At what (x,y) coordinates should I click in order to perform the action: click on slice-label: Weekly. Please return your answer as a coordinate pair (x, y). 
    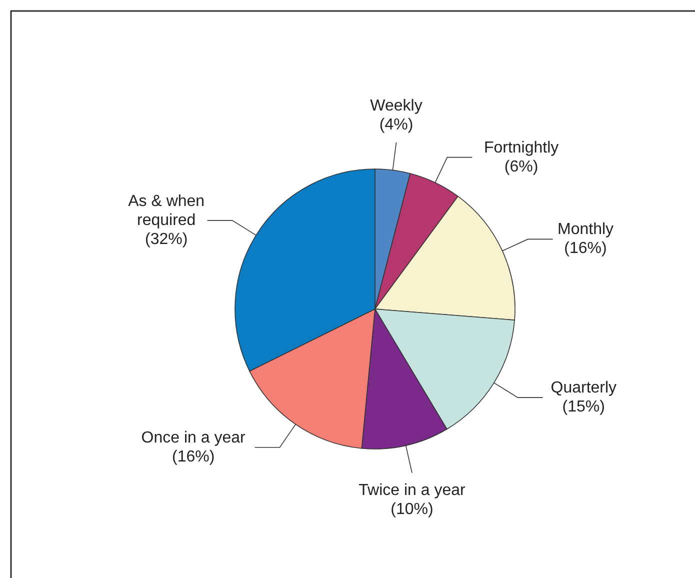
    Looking at the image, I should click on (396, 105).